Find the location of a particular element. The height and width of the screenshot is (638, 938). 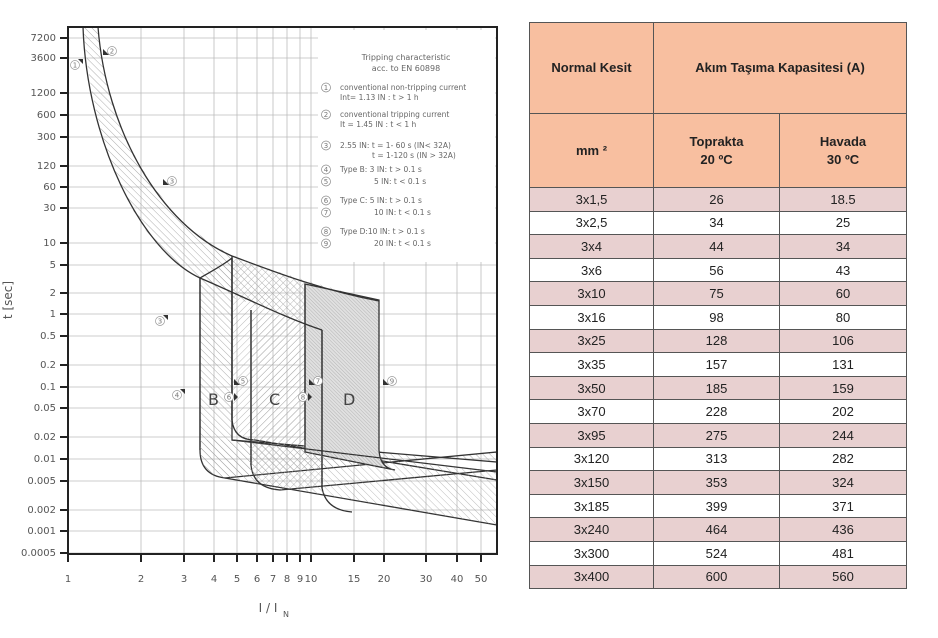

table-row: 3x25 128 106 is located at coordinates (718, 340).